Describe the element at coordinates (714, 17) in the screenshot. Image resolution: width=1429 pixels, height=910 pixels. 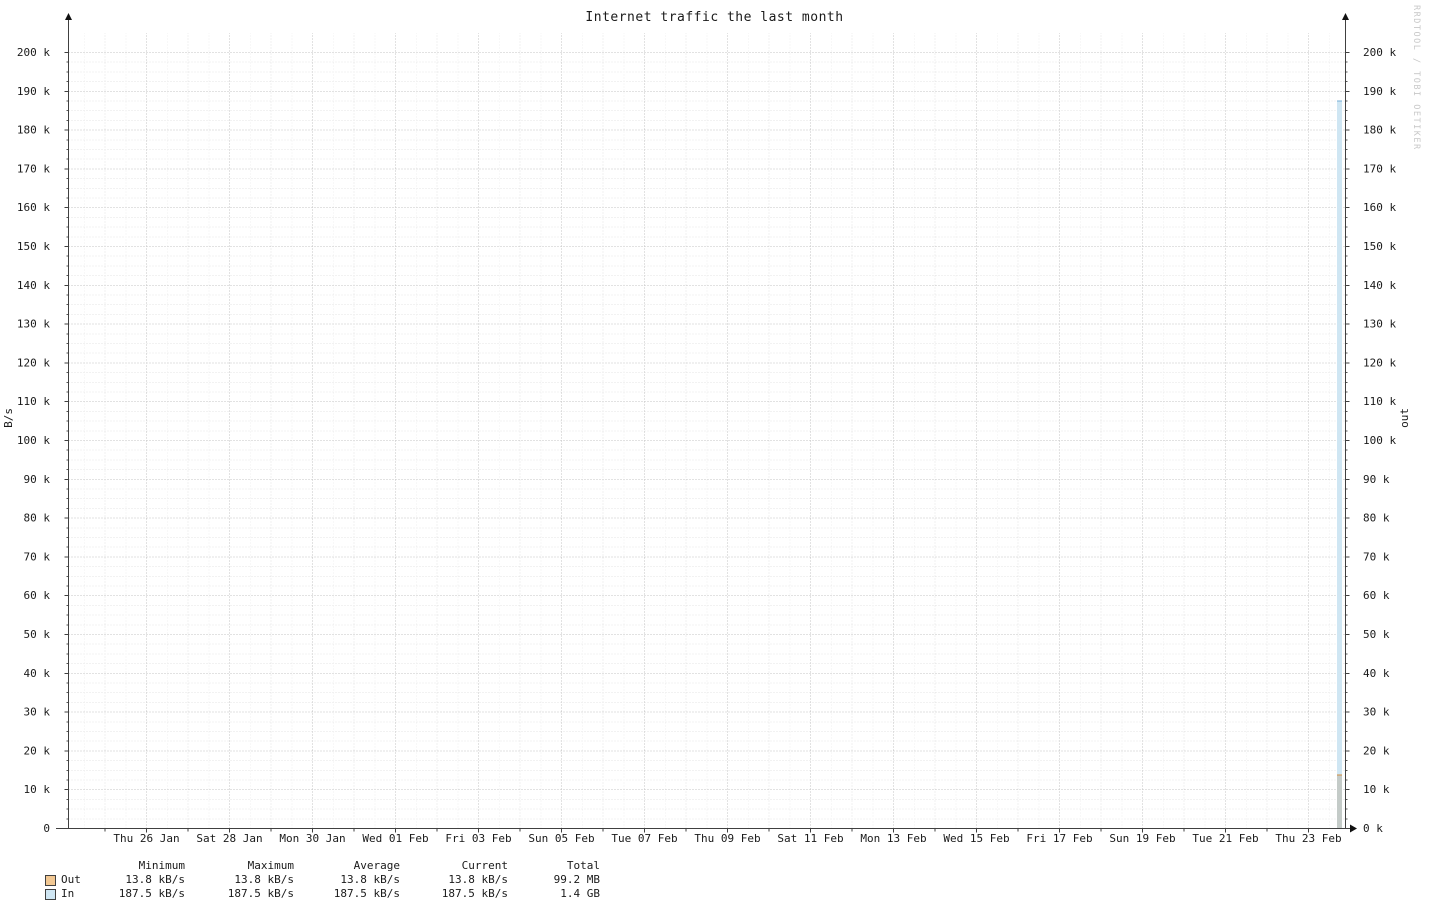
I see `chart-title: Internet traffic the last month` at that location.